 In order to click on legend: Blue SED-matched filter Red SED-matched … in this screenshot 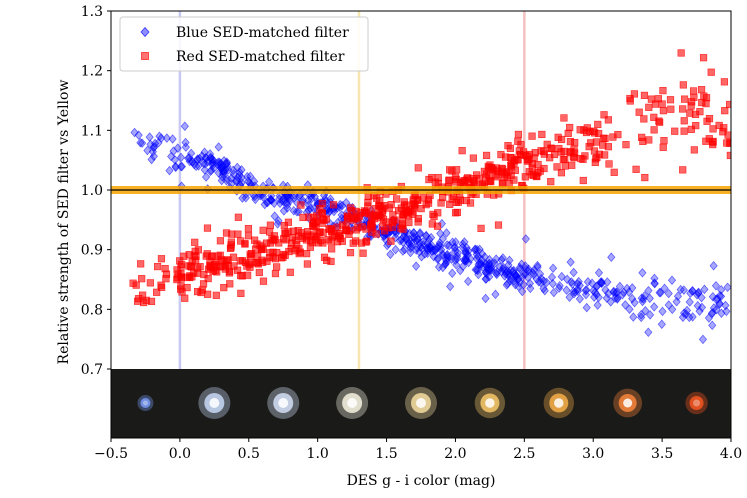, I will do `click(244, 44)`.